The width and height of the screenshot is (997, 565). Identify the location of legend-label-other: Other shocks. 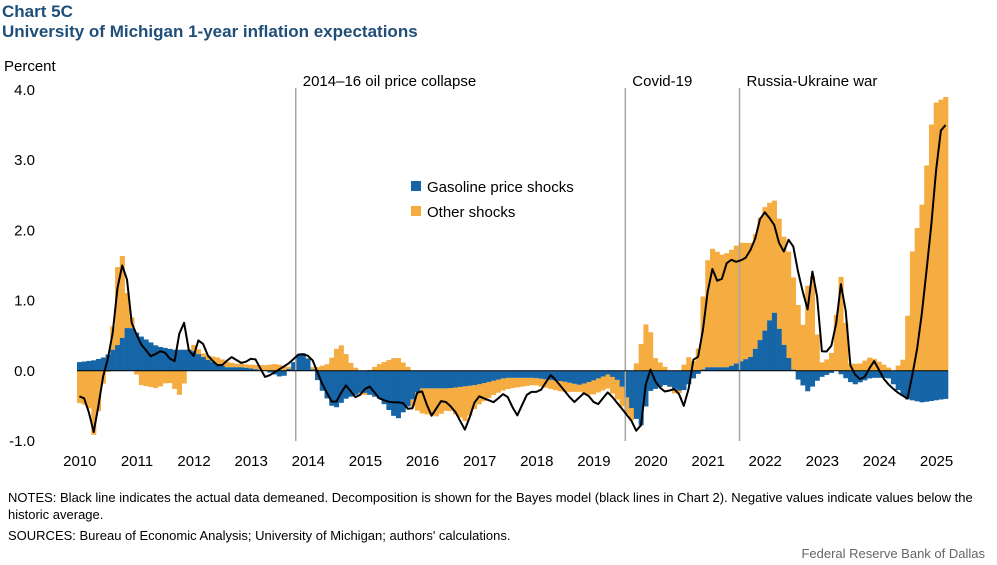
(471, 212).